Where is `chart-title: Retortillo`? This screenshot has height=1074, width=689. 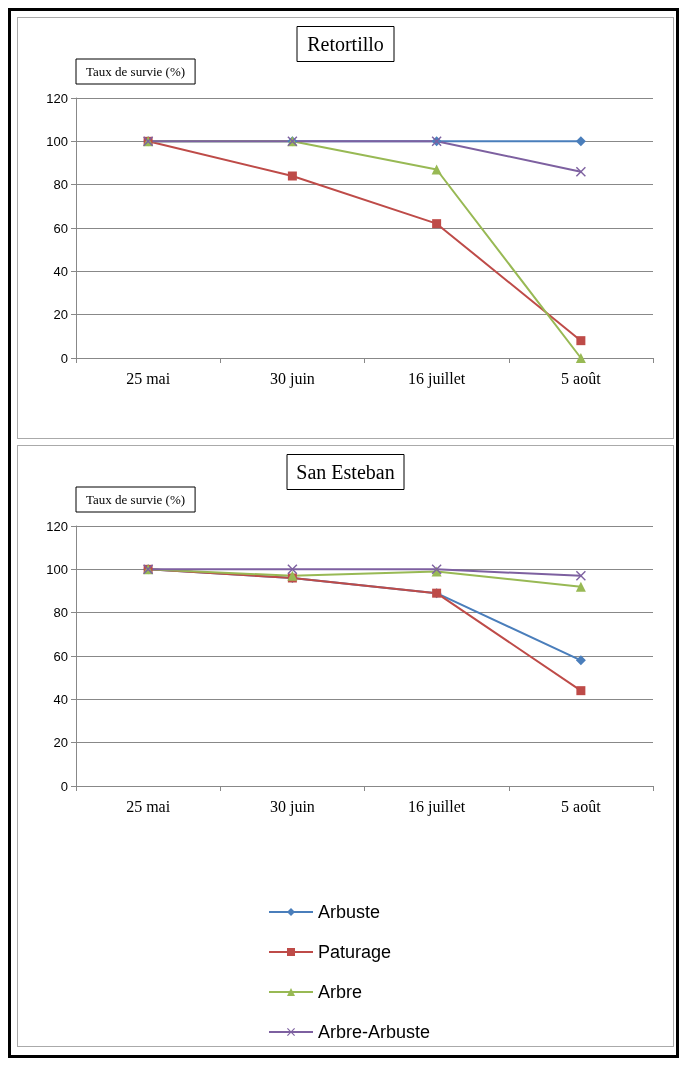 chart-title: Retortillo is located at coordinates (345, 44).